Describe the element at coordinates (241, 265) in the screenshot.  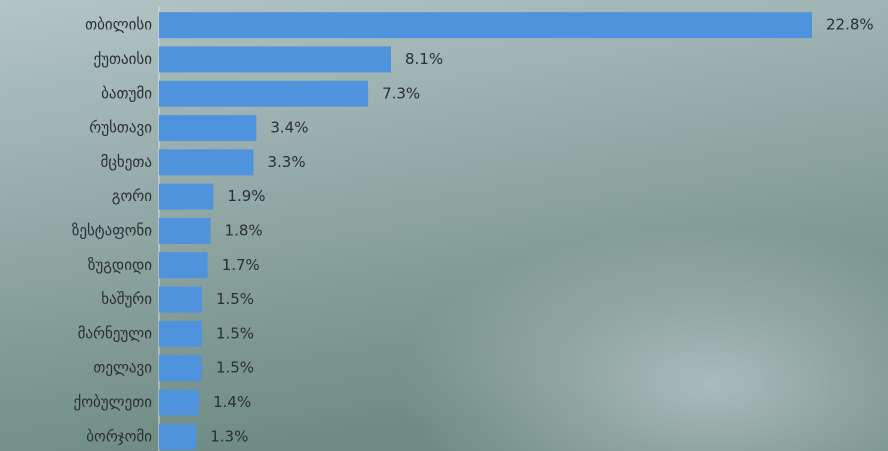
I see `value-label: 1.7%` at that location.